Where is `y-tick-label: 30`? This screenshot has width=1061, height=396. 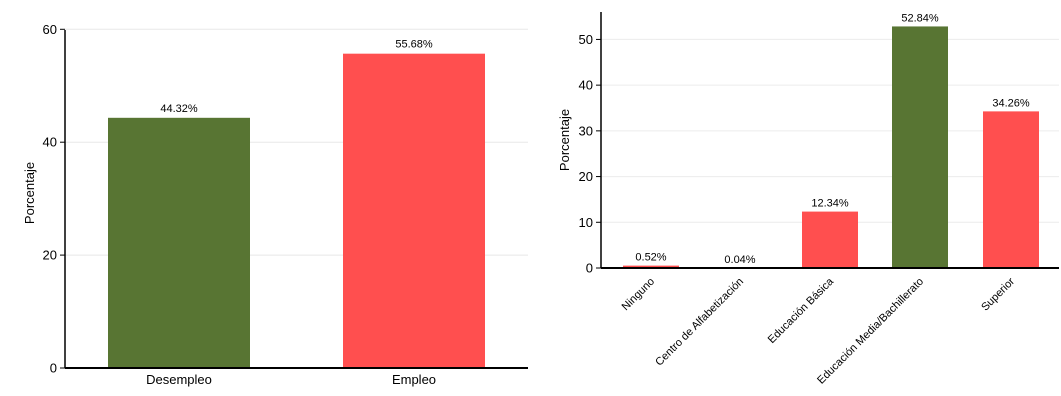 y-tick-label: 30 is located at coordinates (586, 130).